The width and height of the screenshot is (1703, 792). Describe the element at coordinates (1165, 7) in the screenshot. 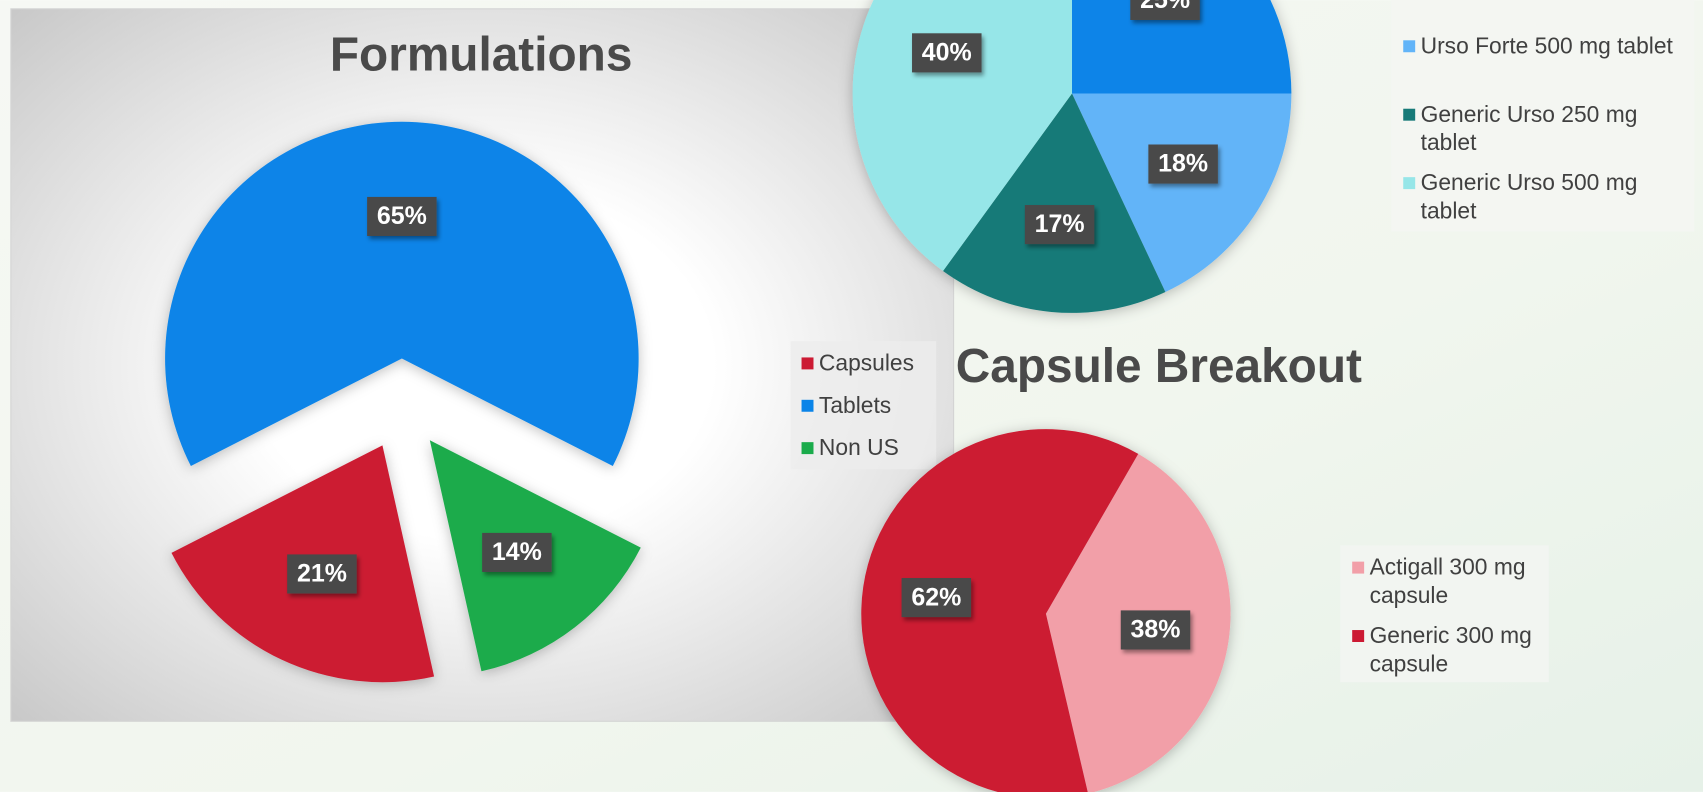

I see `data-label: 25%` at that location.